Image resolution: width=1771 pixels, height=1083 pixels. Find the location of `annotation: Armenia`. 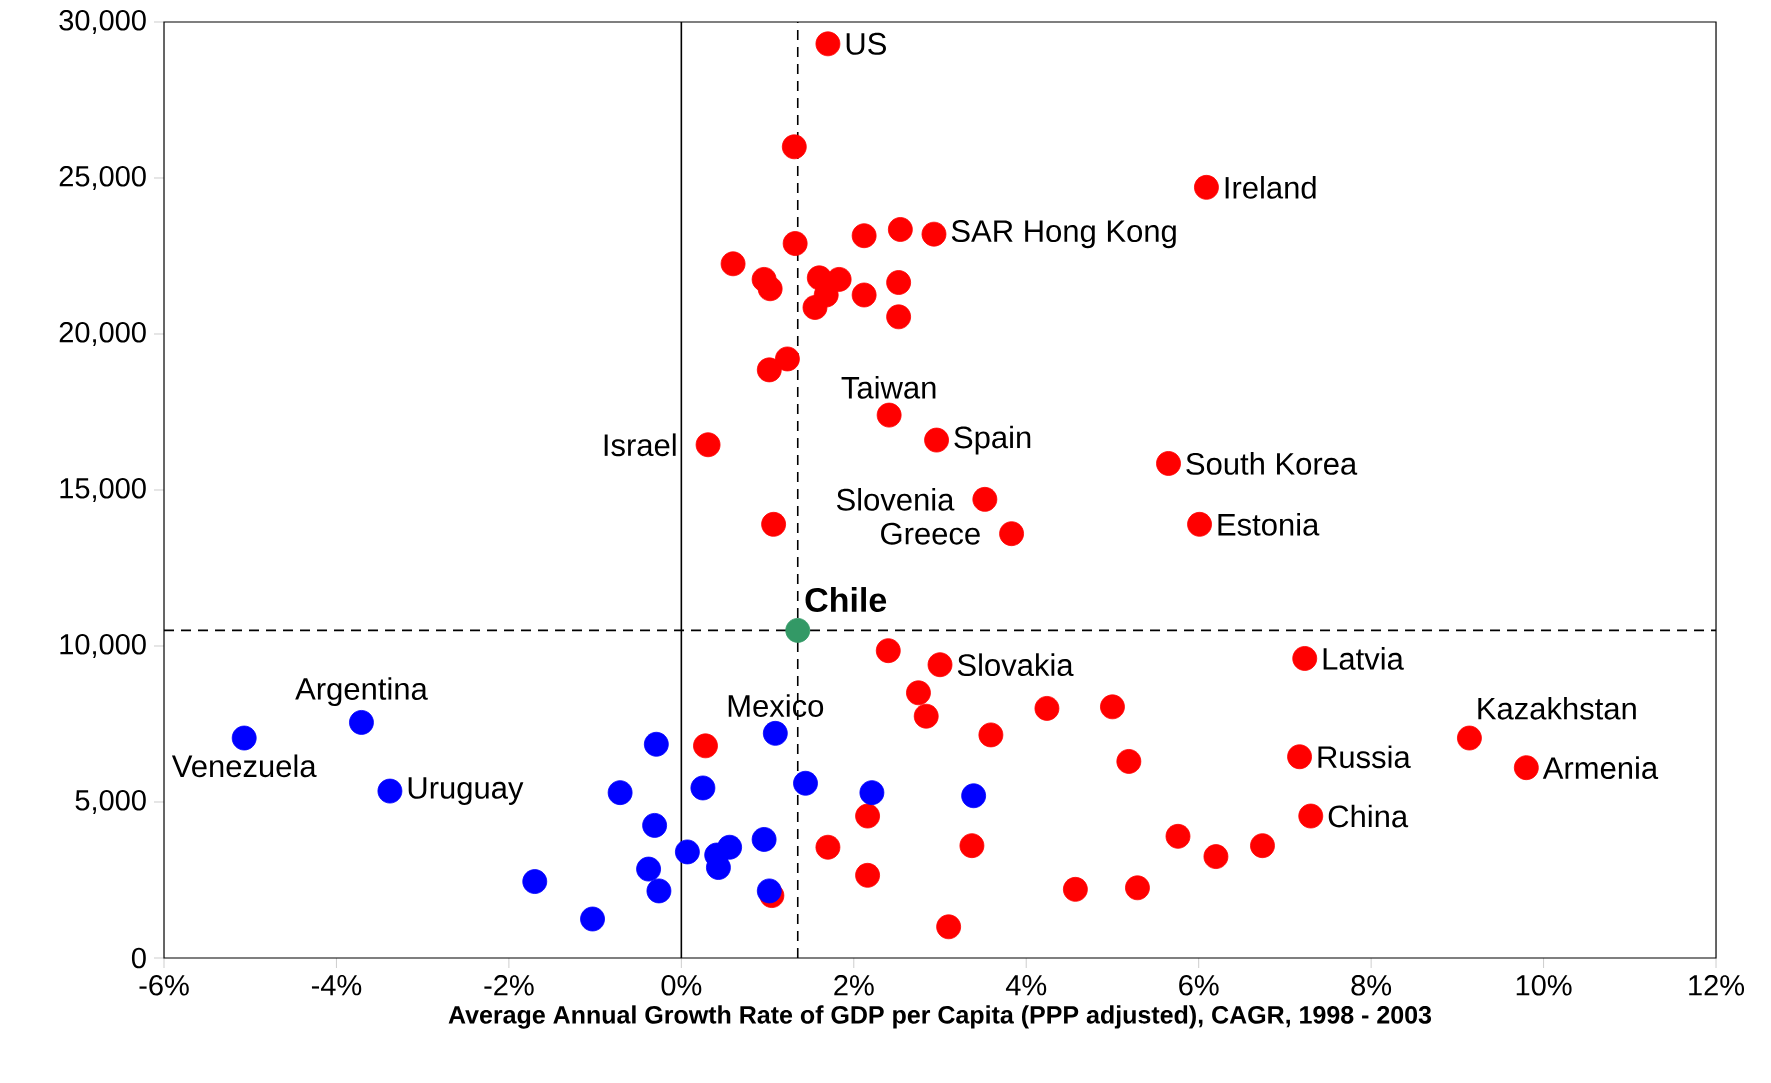

annotation: Armenia is located at coordinates (1600, 768).